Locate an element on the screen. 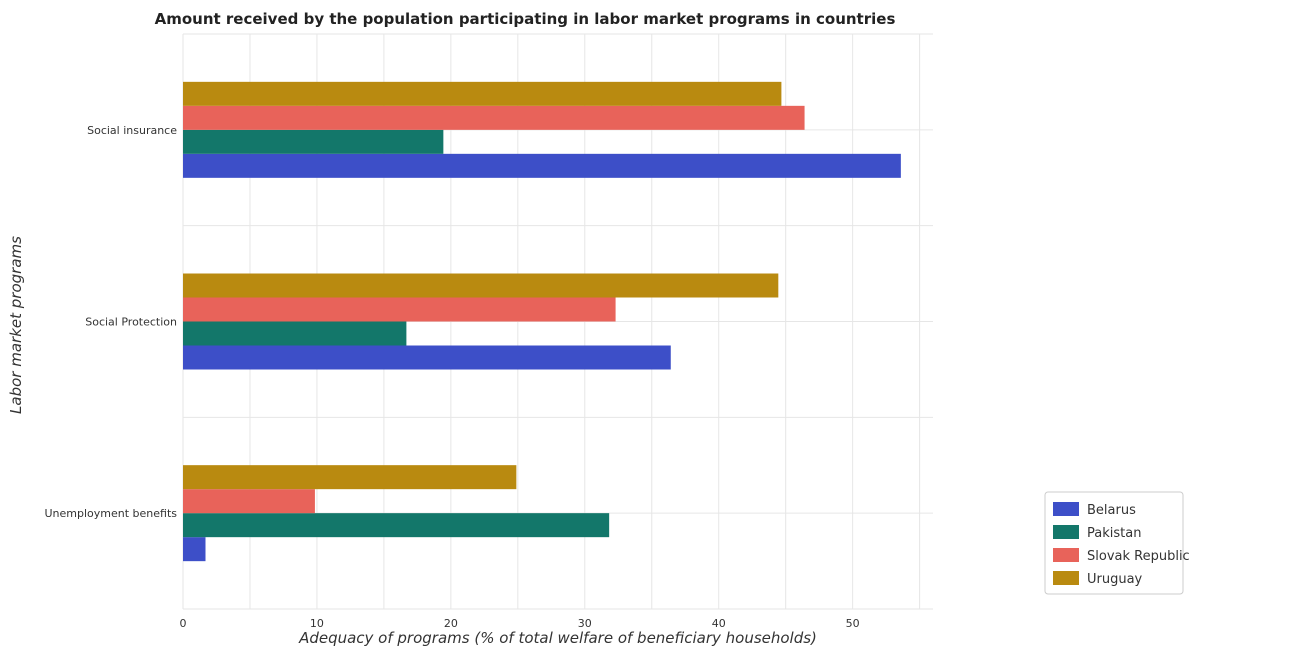 The height and width of the screenshot is (650, 1291). legend-label: Belarus is located at coordinates (1111, 510).